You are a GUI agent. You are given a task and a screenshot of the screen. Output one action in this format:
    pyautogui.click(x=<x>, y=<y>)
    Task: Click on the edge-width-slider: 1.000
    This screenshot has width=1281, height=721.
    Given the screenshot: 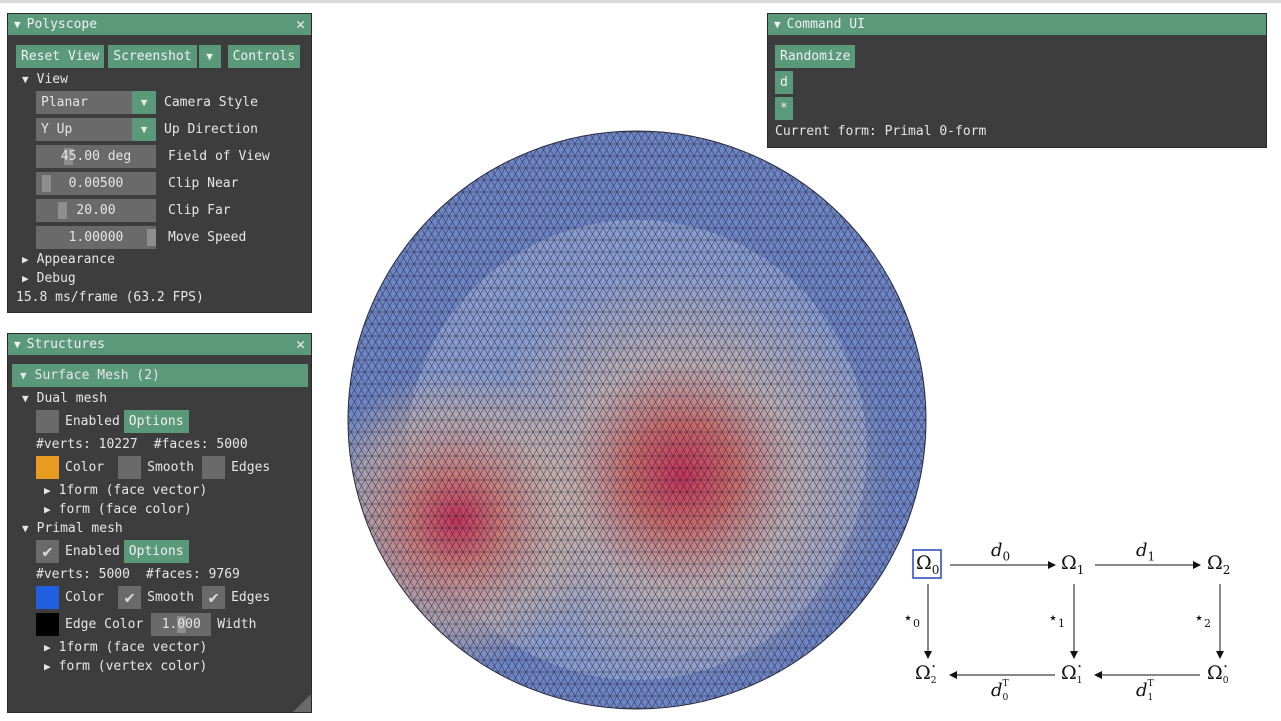 What is the action you would take?
    pyautogui.click(x=181, y=624)
    